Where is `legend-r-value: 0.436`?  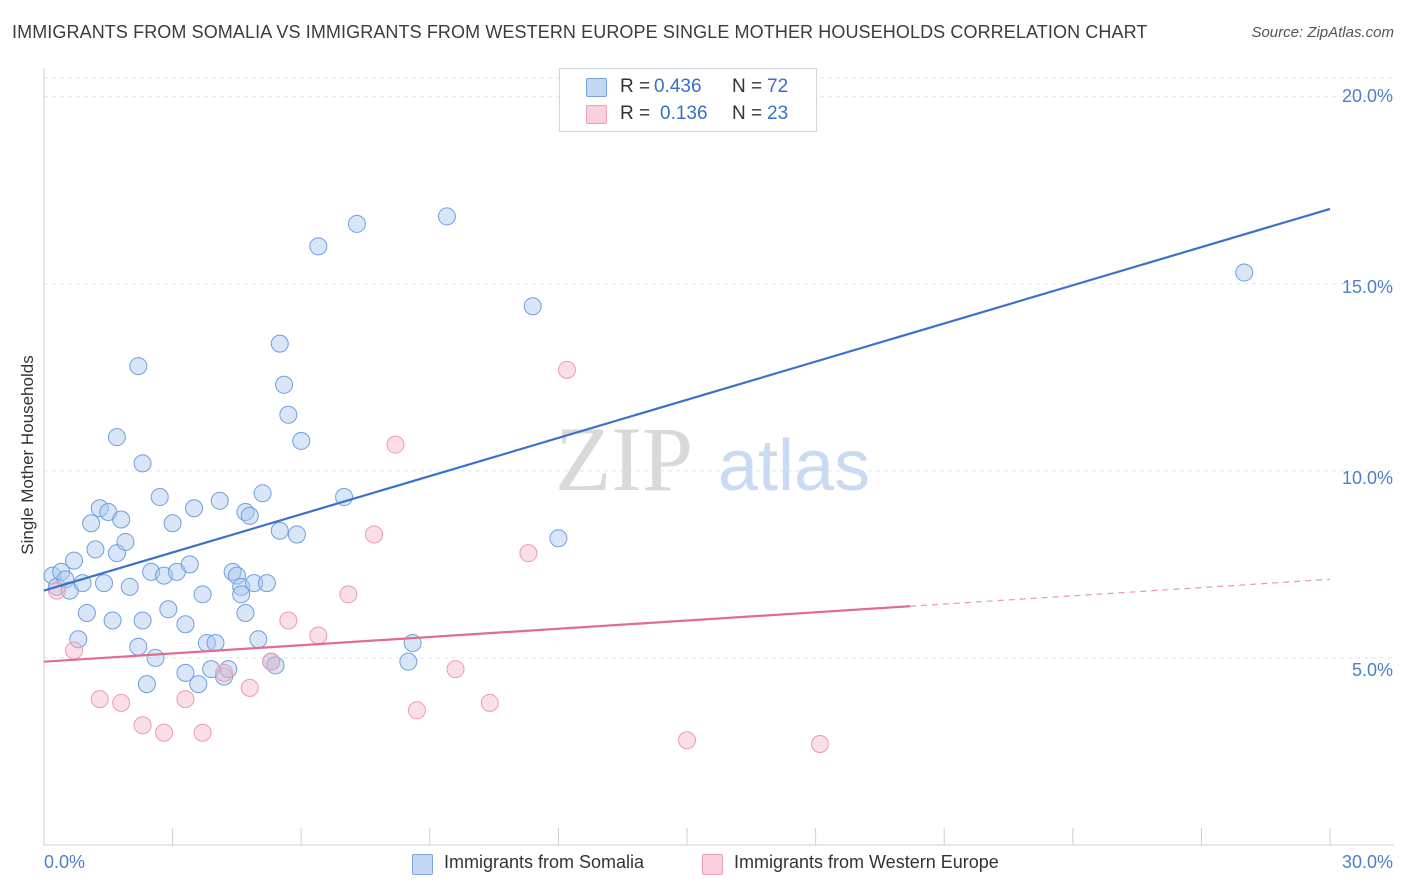
legend-r-value: 0.436 is located at coordinates (678, 86).